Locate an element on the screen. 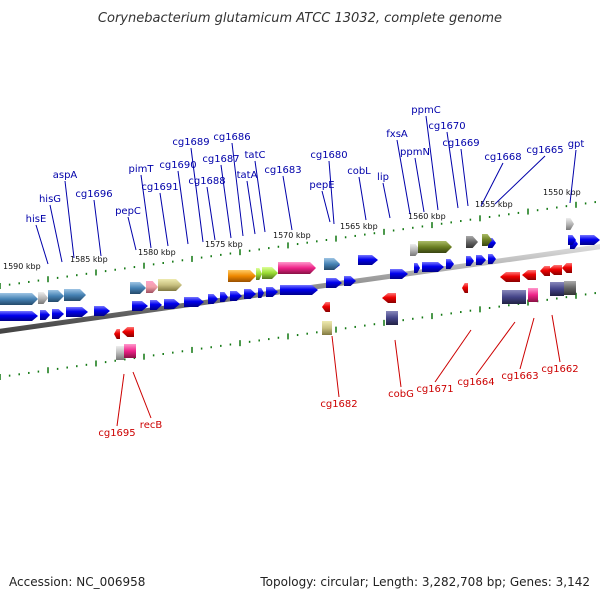 The image size is (600, 600). scale-label: 1560 kbp is located at coordinates (427, 216).